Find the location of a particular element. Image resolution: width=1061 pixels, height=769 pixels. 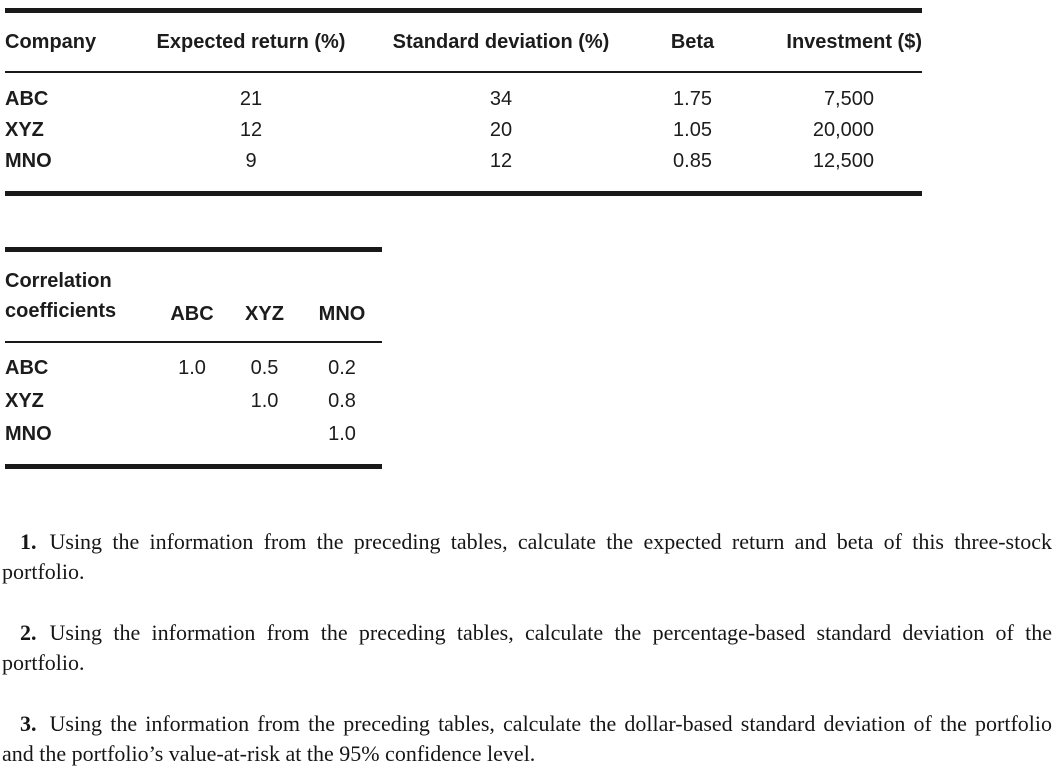

column-header-mno: MNO is located at coordinates (342, 296).